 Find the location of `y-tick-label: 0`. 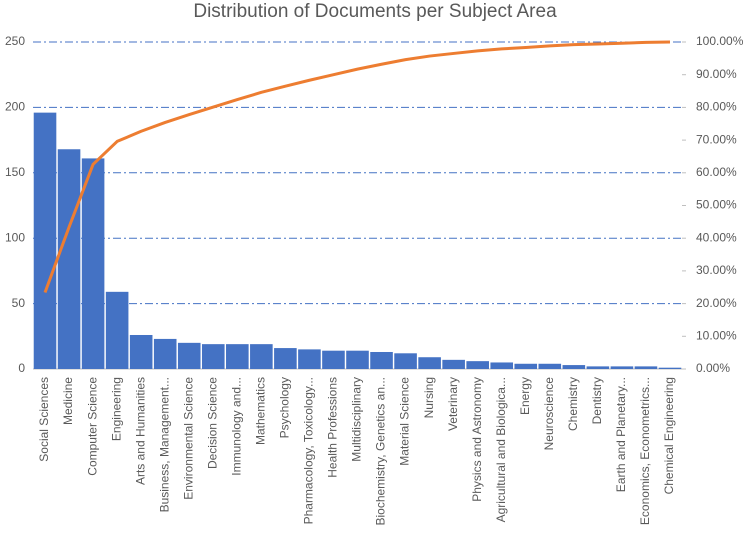

y-tick-label: 0 is located at coordinates (21, 368).